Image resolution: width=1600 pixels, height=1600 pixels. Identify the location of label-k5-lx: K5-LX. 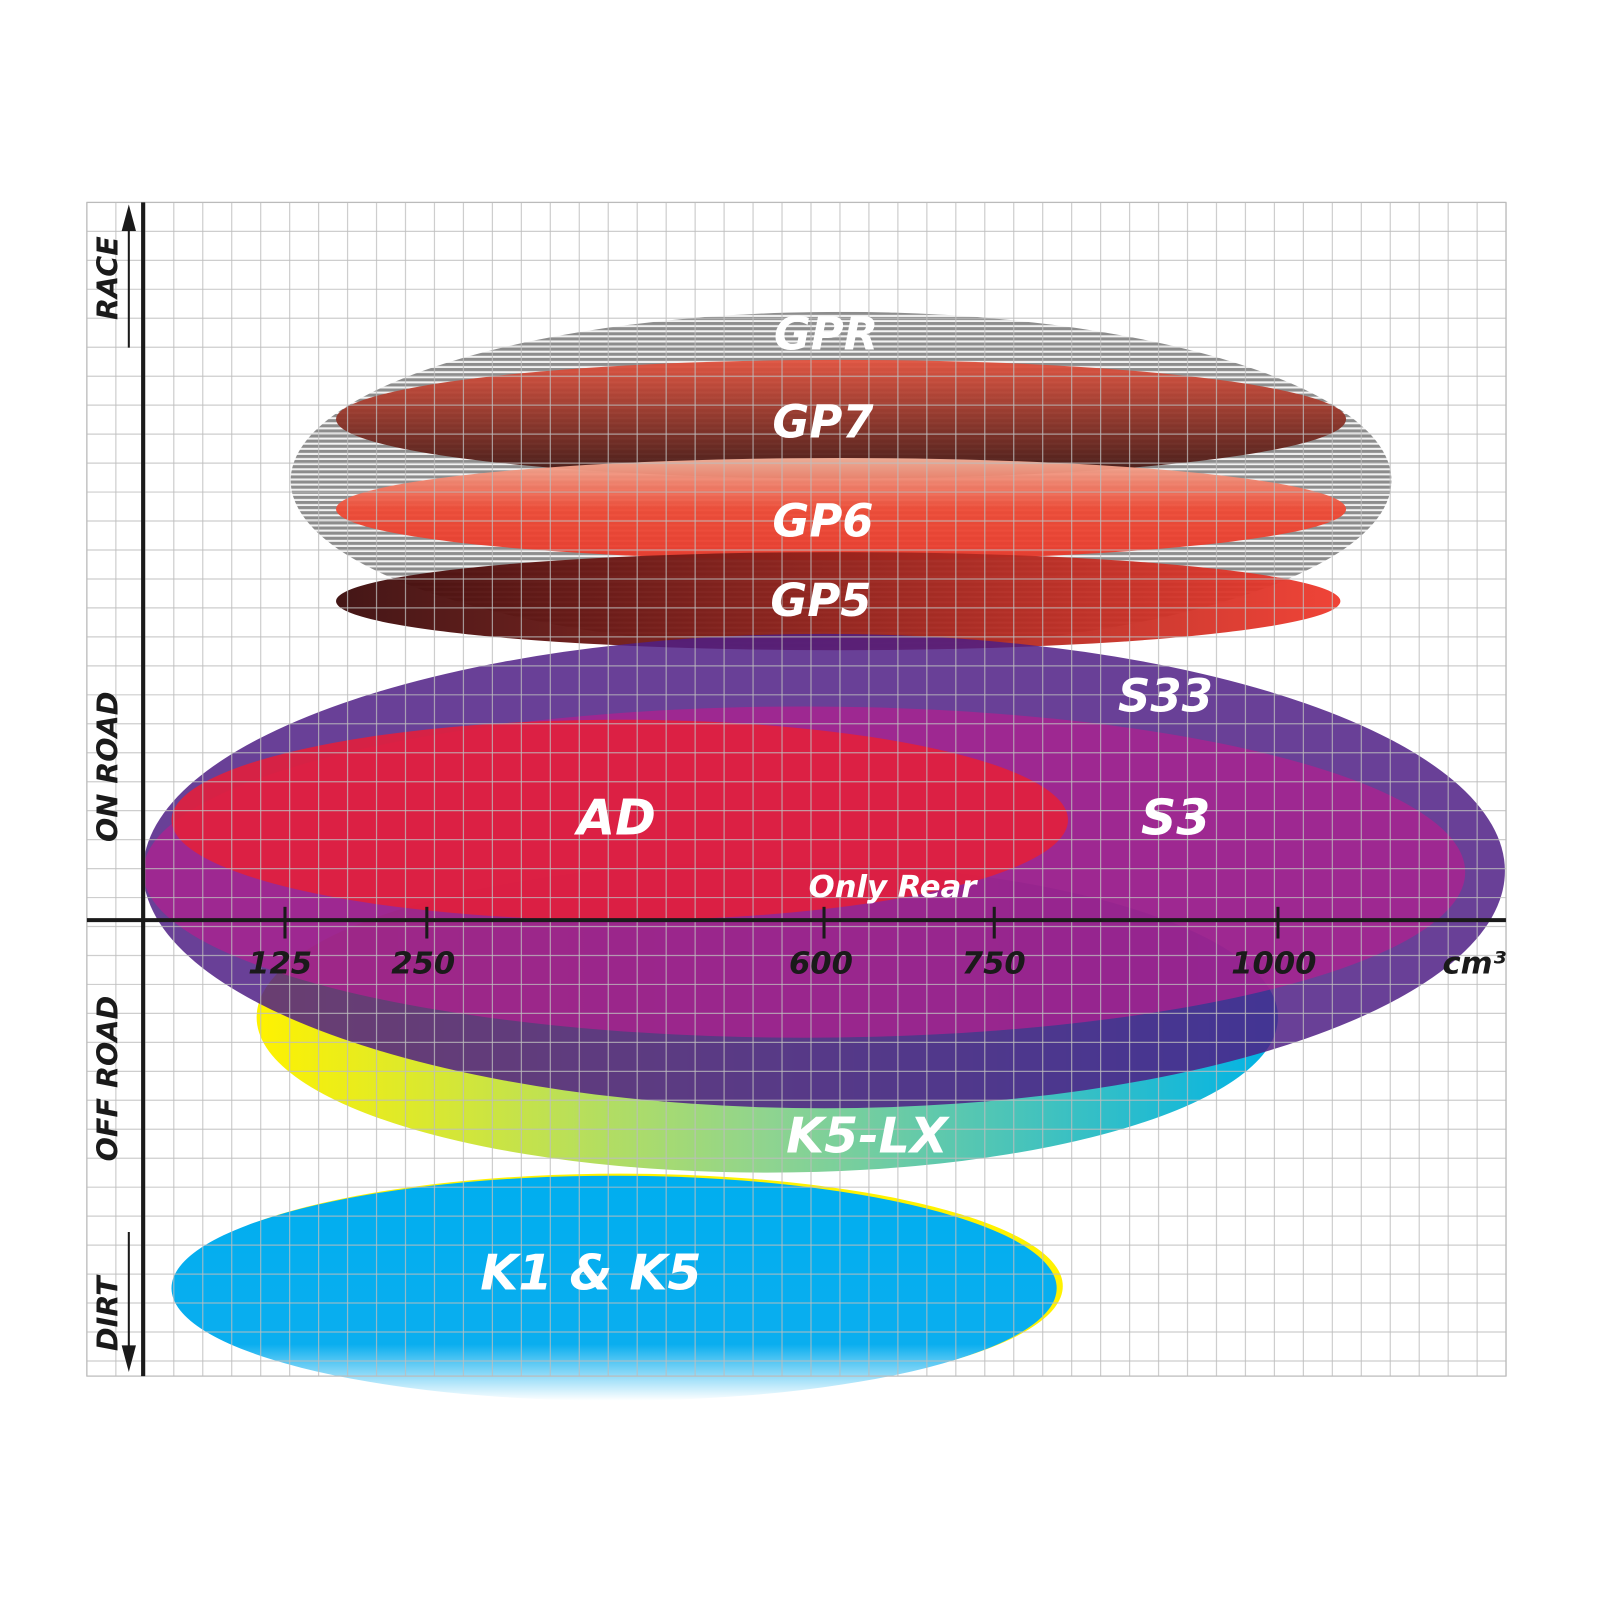
(868, 1135).